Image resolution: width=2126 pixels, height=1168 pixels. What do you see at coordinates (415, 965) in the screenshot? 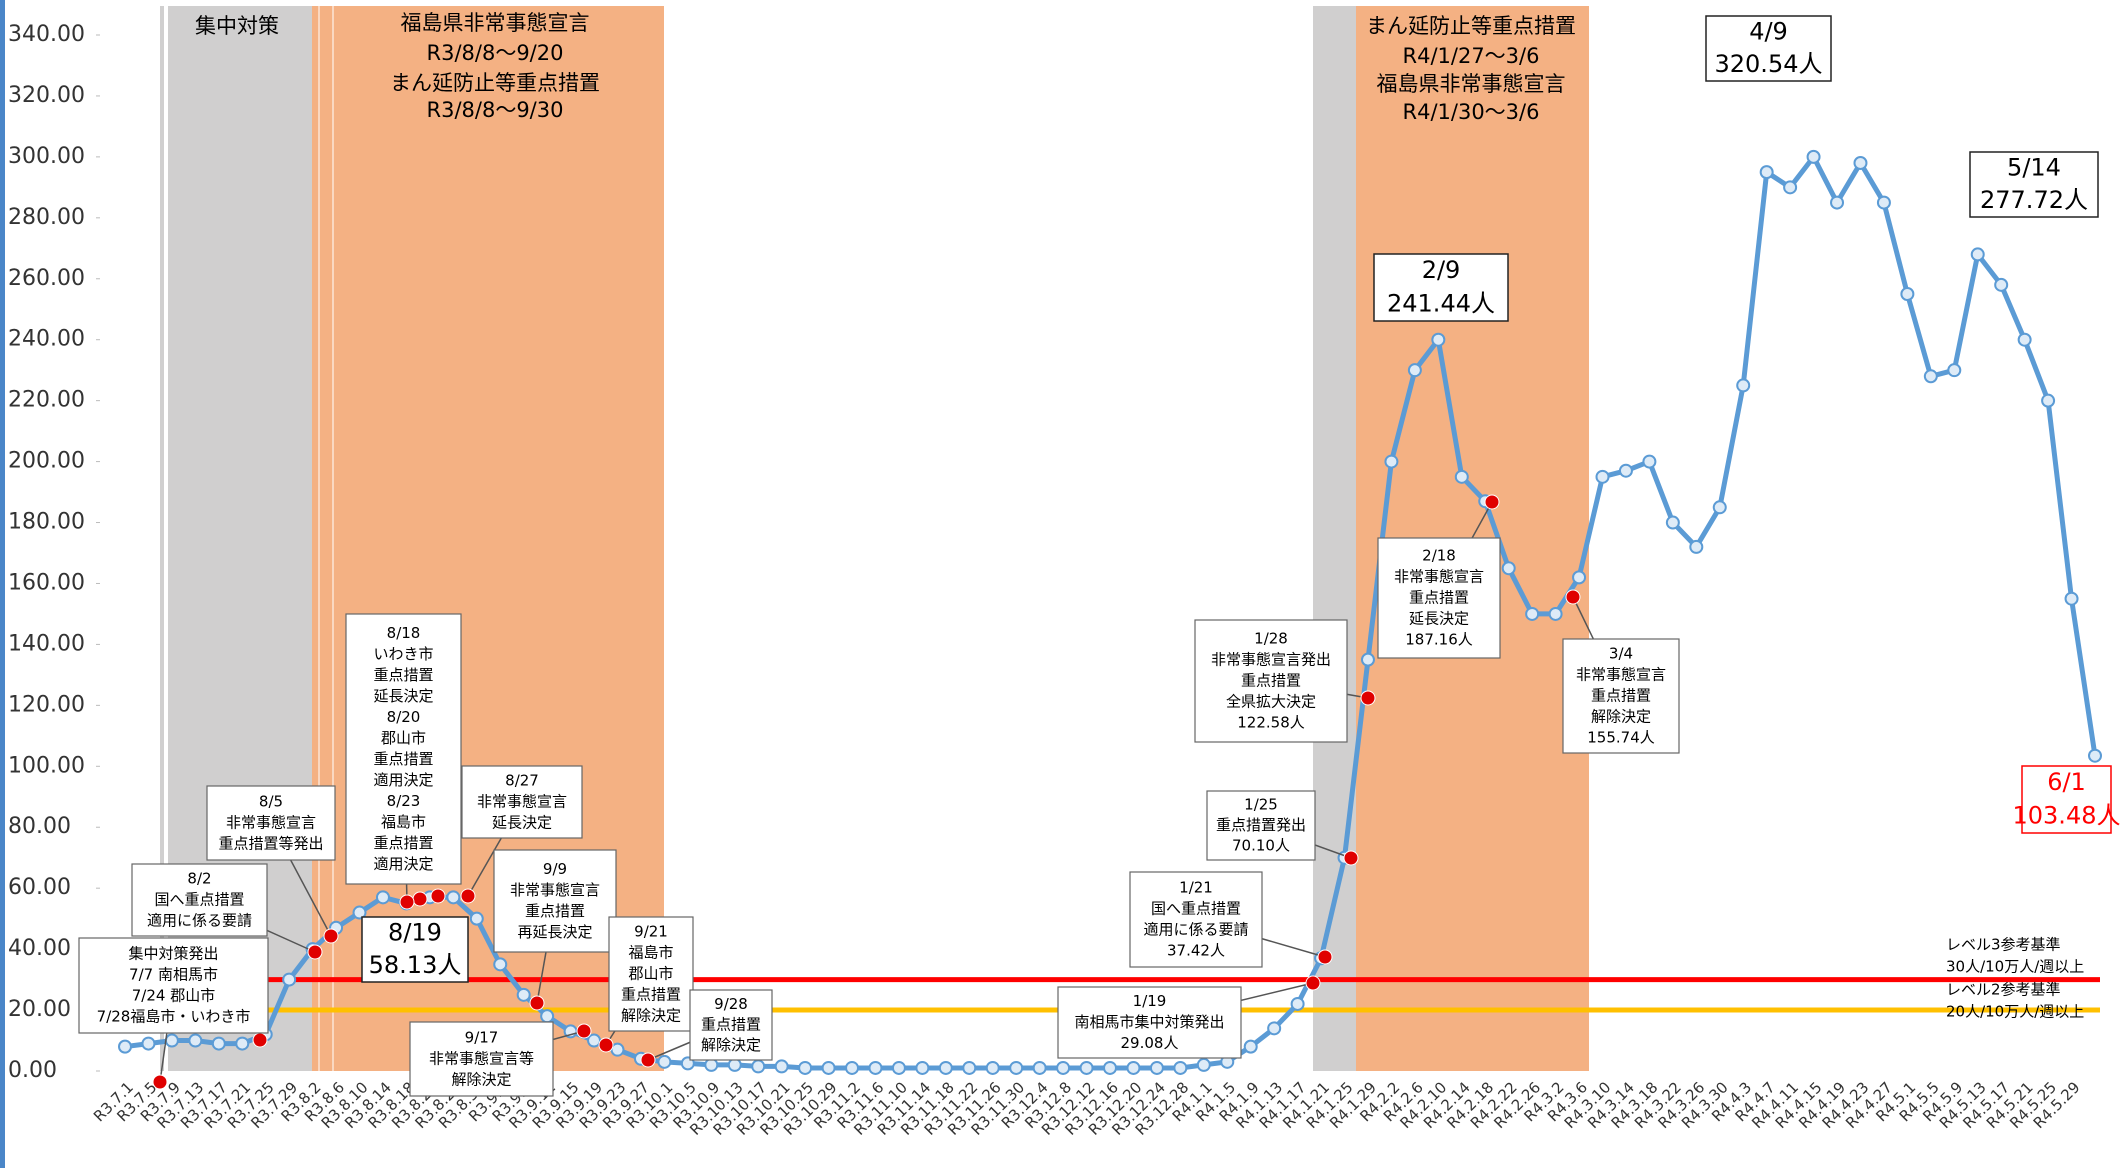
I see `peak-text: 58.13人` at bounding box center [415, 965].